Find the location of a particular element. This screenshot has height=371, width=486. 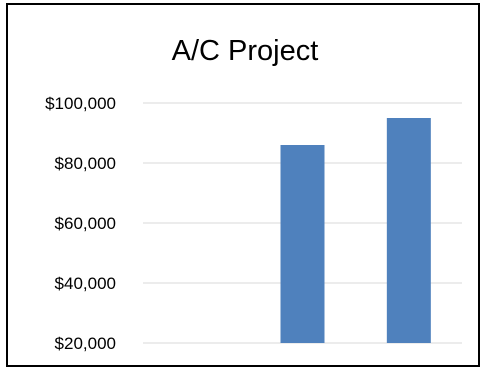

y-tick-label: $20,000 is located at coordinates (85, 343).